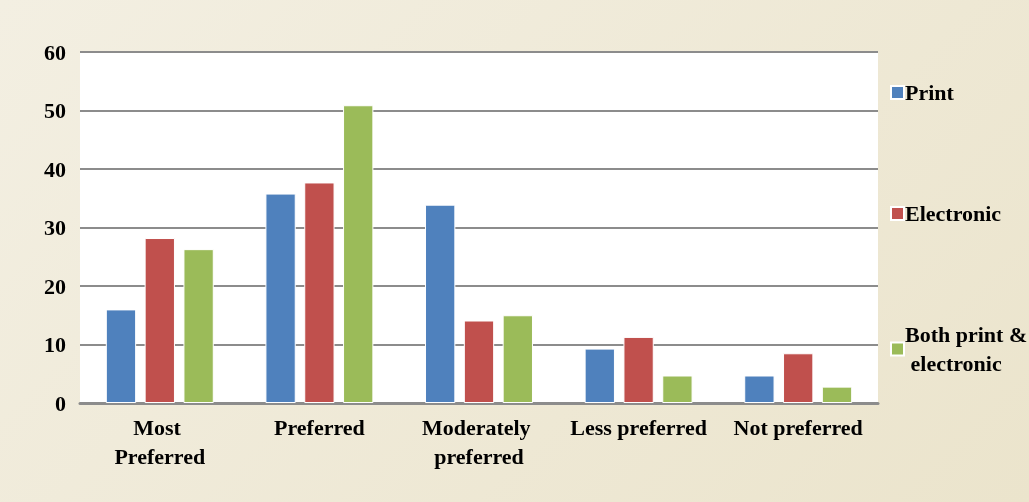 Image resolution: width=1029 pixels, height=502 pixels. Describe the element at coordinates (638, 427) in the screenshot. I see `x-tick-label: Less preferred` at that location.